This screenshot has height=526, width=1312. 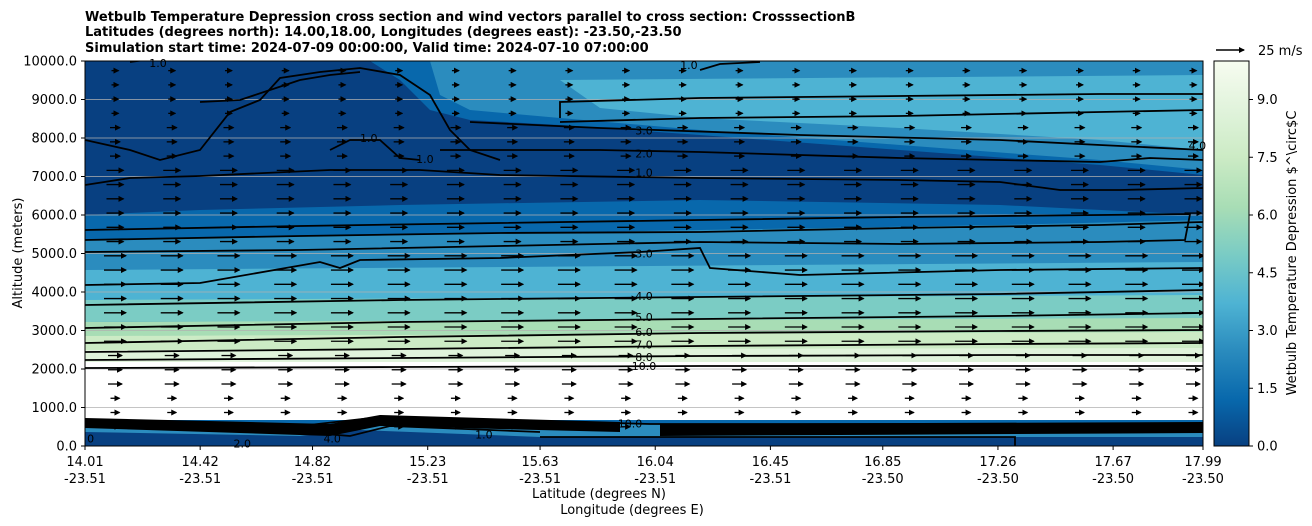 I want to click on fill-band-mid, so click(x=644, y=247).